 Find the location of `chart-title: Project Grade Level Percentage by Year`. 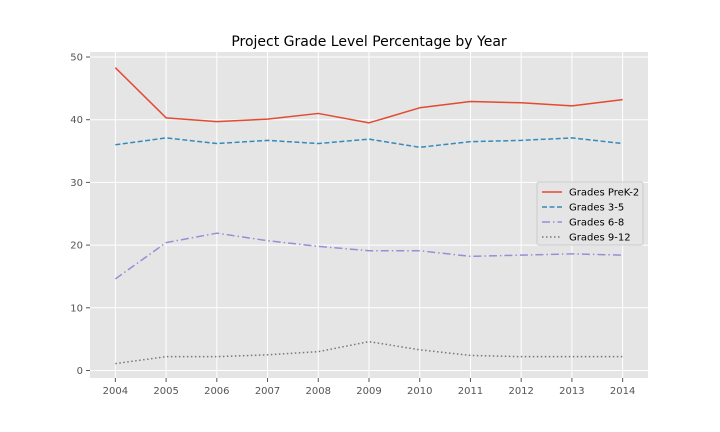

chart-title: Project Grade Level Percentage by Year is located at coordinates (369, 42).